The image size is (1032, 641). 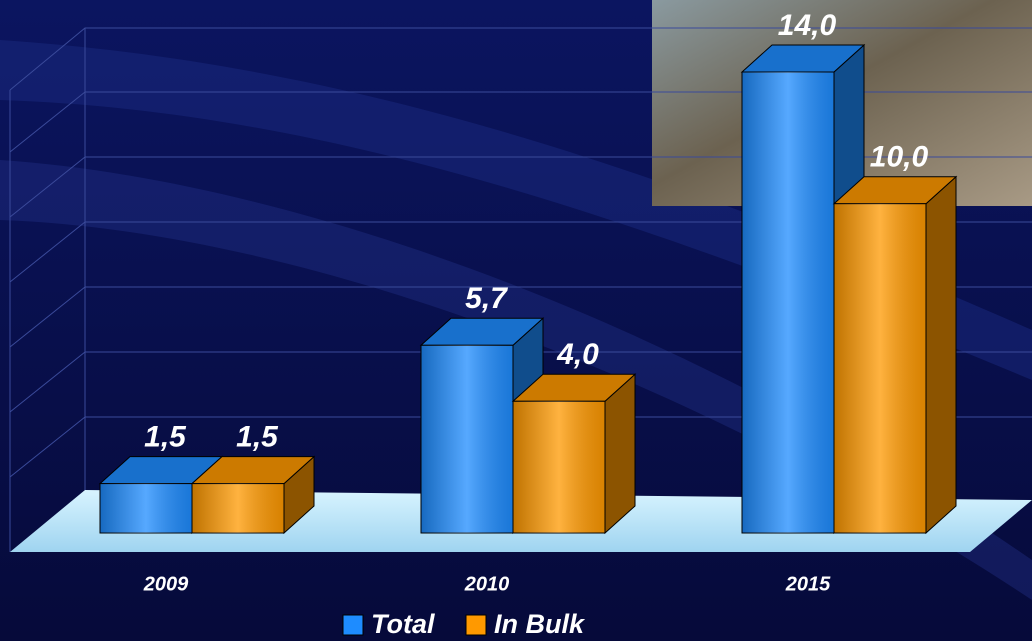 I want to click on x-tick-label: 2009, so click(x=166, y=584).